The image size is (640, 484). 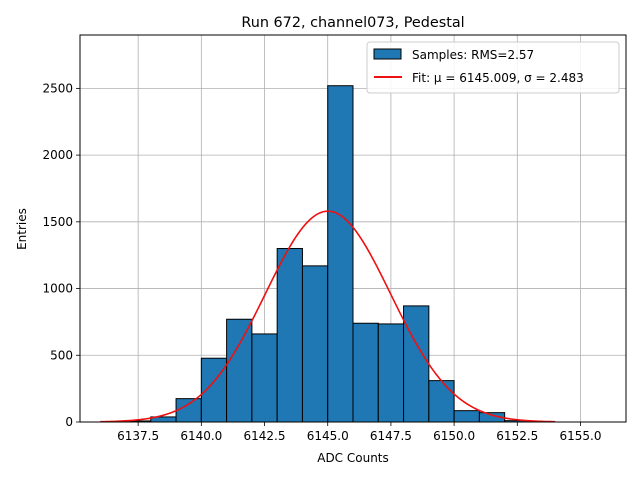 I want to click on legend-box, so click(x=493, y=67).